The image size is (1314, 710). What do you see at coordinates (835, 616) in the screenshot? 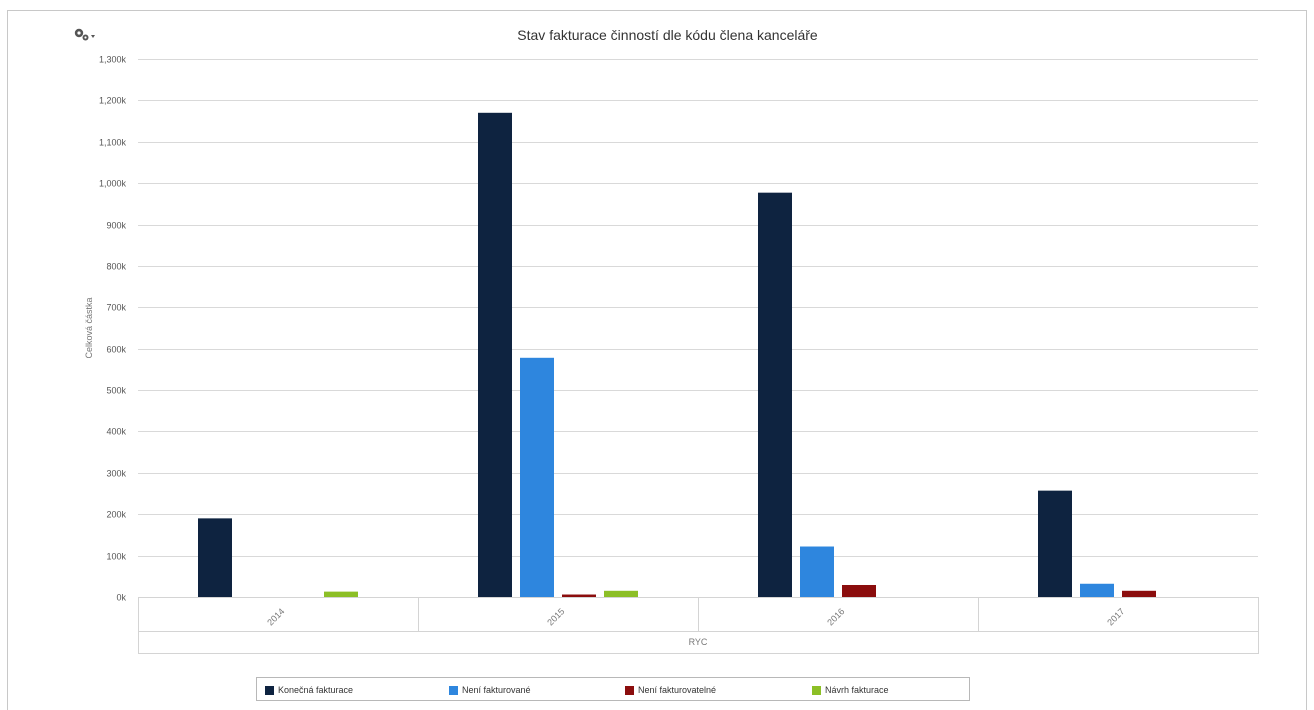
I see `x-tick-label: 2016` at bounding box center [835, 616].